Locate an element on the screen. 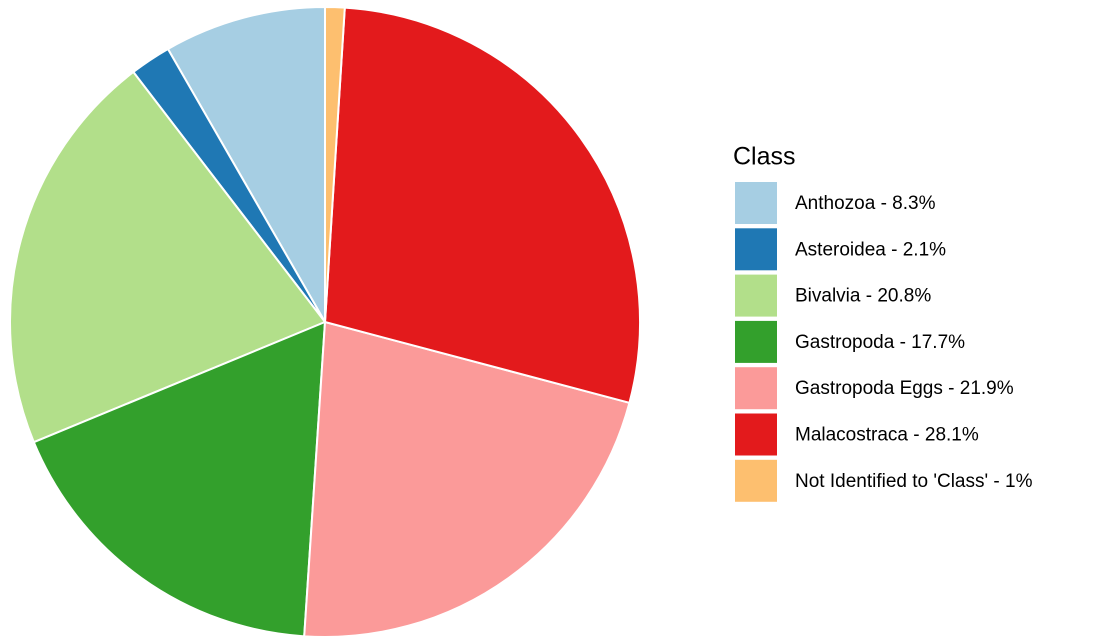  legend-label: Gastropoda - 17.7% is located at coordinates (880, 342).